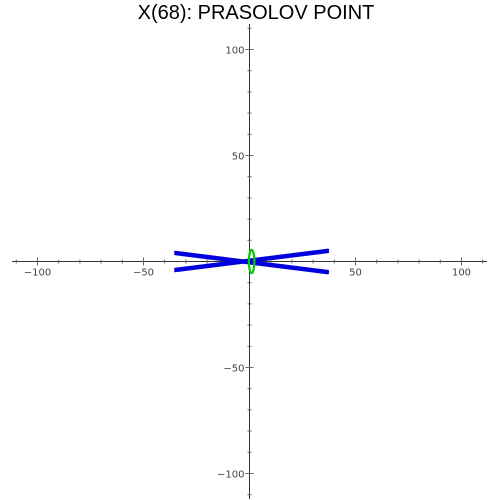  I want to click on x-tick-label: −100, so click(37, 273).